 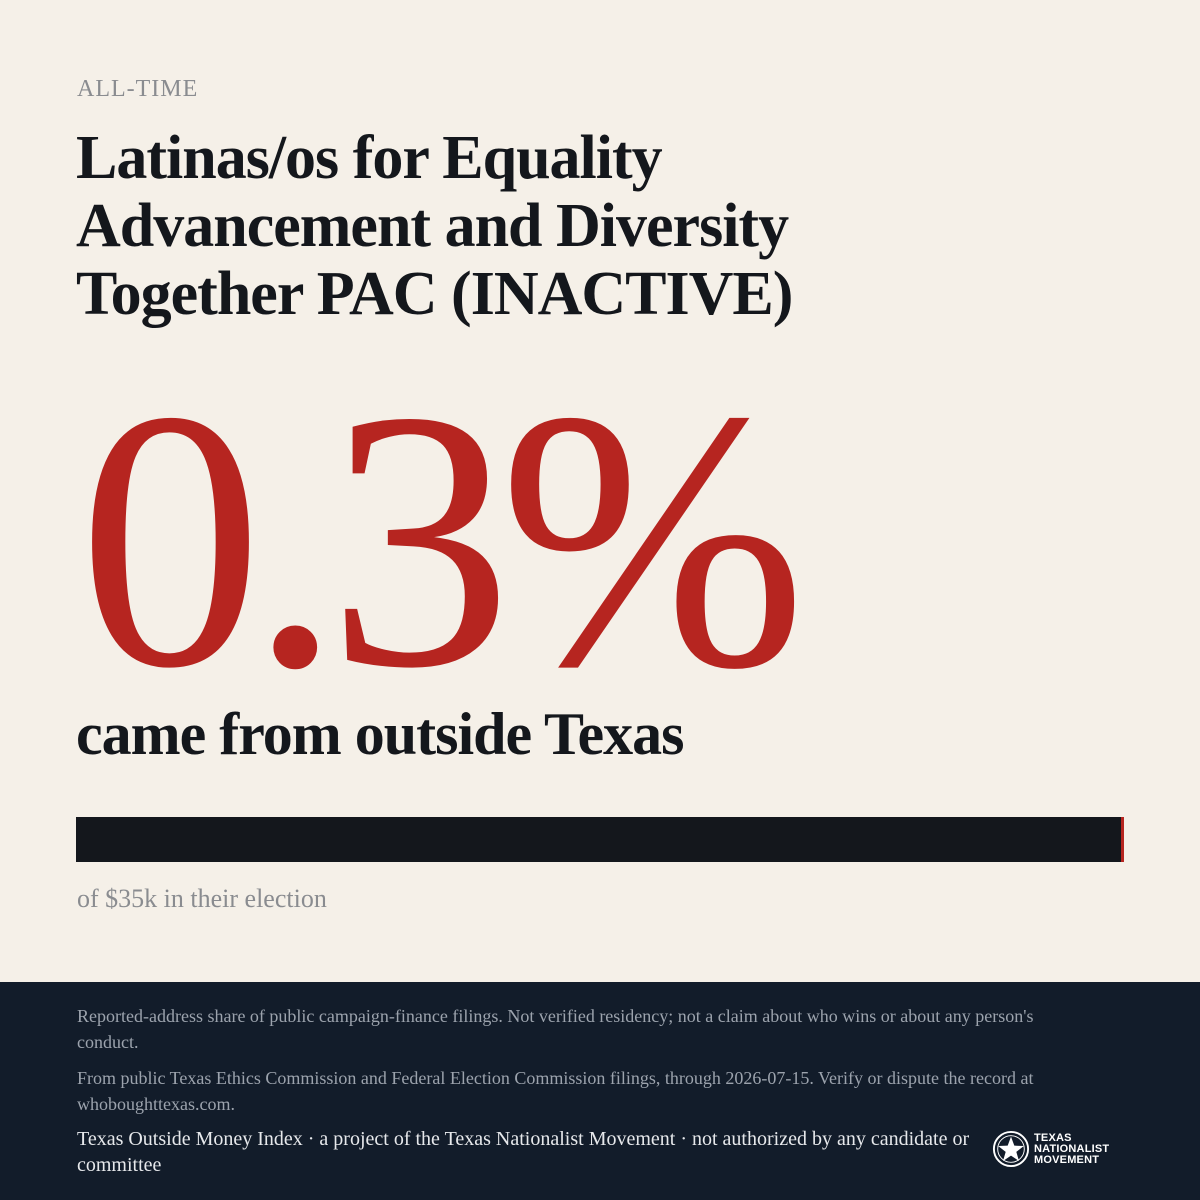 I want to click on outside-share-bar-fill, so click(x=1122, y=839).